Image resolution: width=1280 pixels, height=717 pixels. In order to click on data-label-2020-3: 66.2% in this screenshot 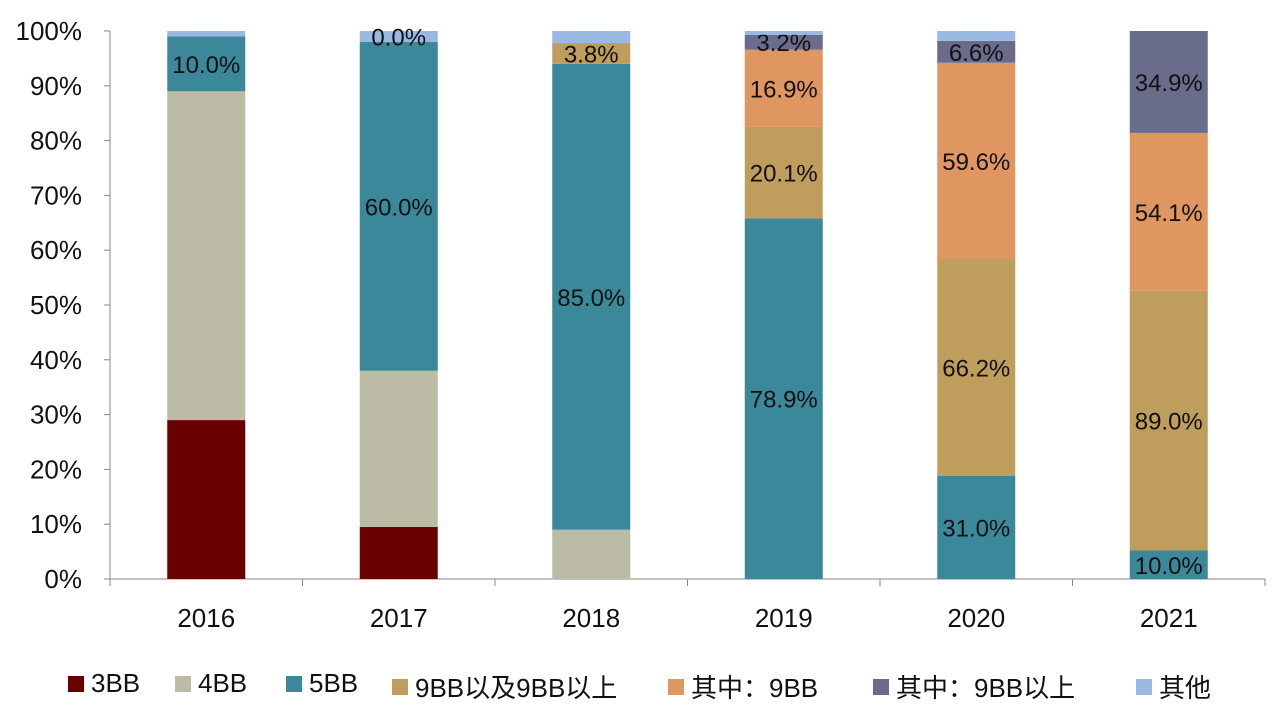, I will do `click(976, 368)`.